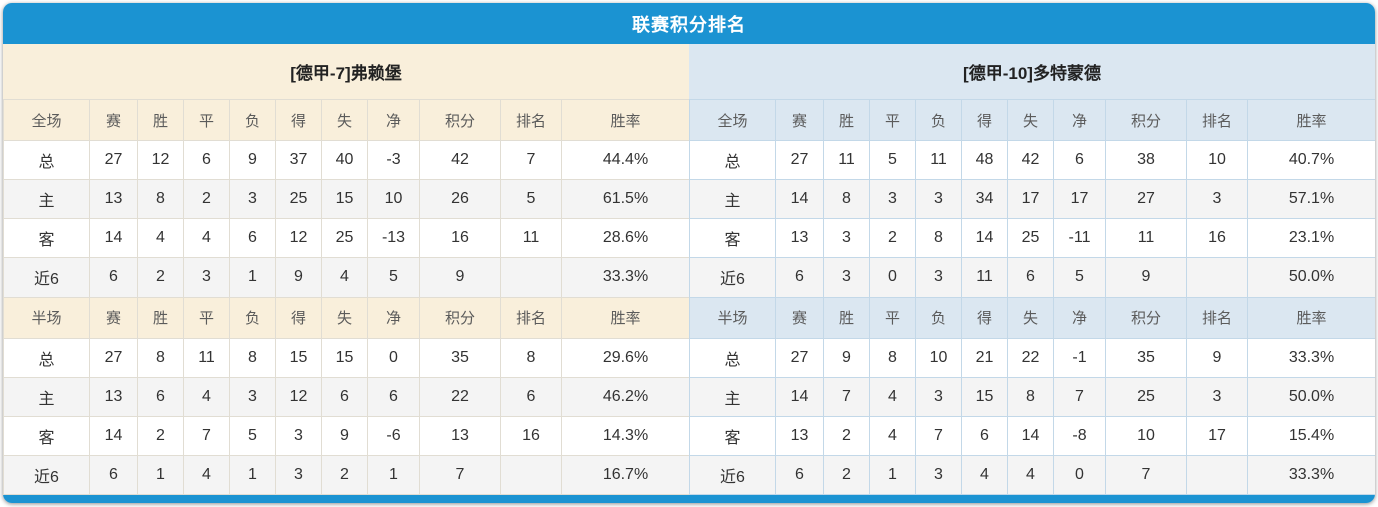 This screenshot has height=507, width=1378. Describe the element at coordinates (984, 160) in the screenshot. I see `stat-cell: 48` at that location.